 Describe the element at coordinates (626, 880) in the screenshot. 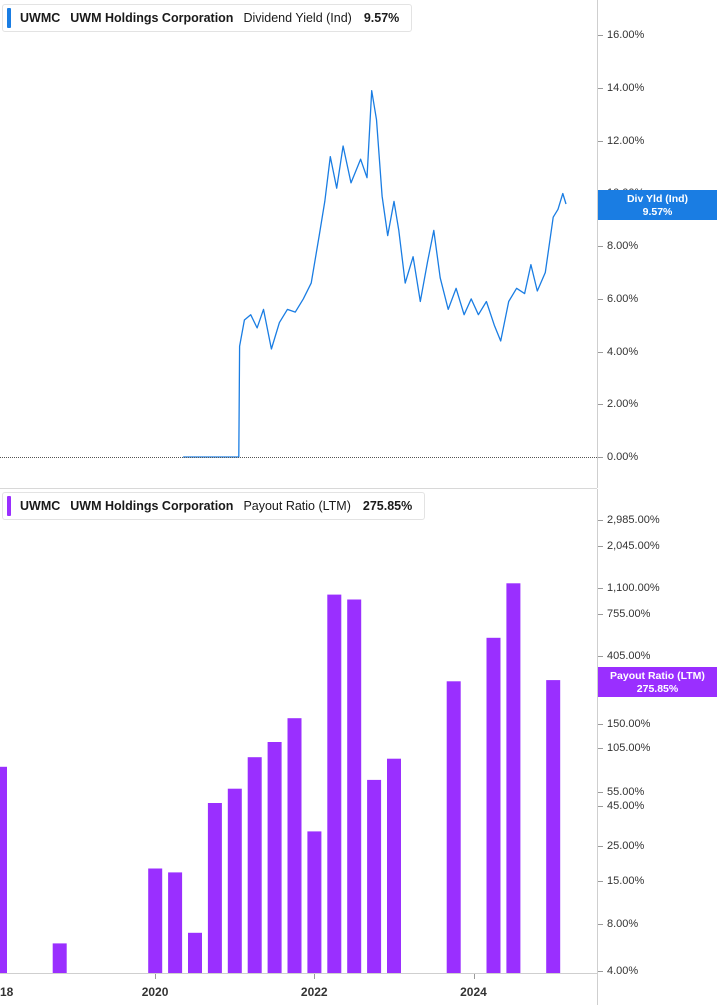

I see `y-tick-label: 15.00%` at that location.